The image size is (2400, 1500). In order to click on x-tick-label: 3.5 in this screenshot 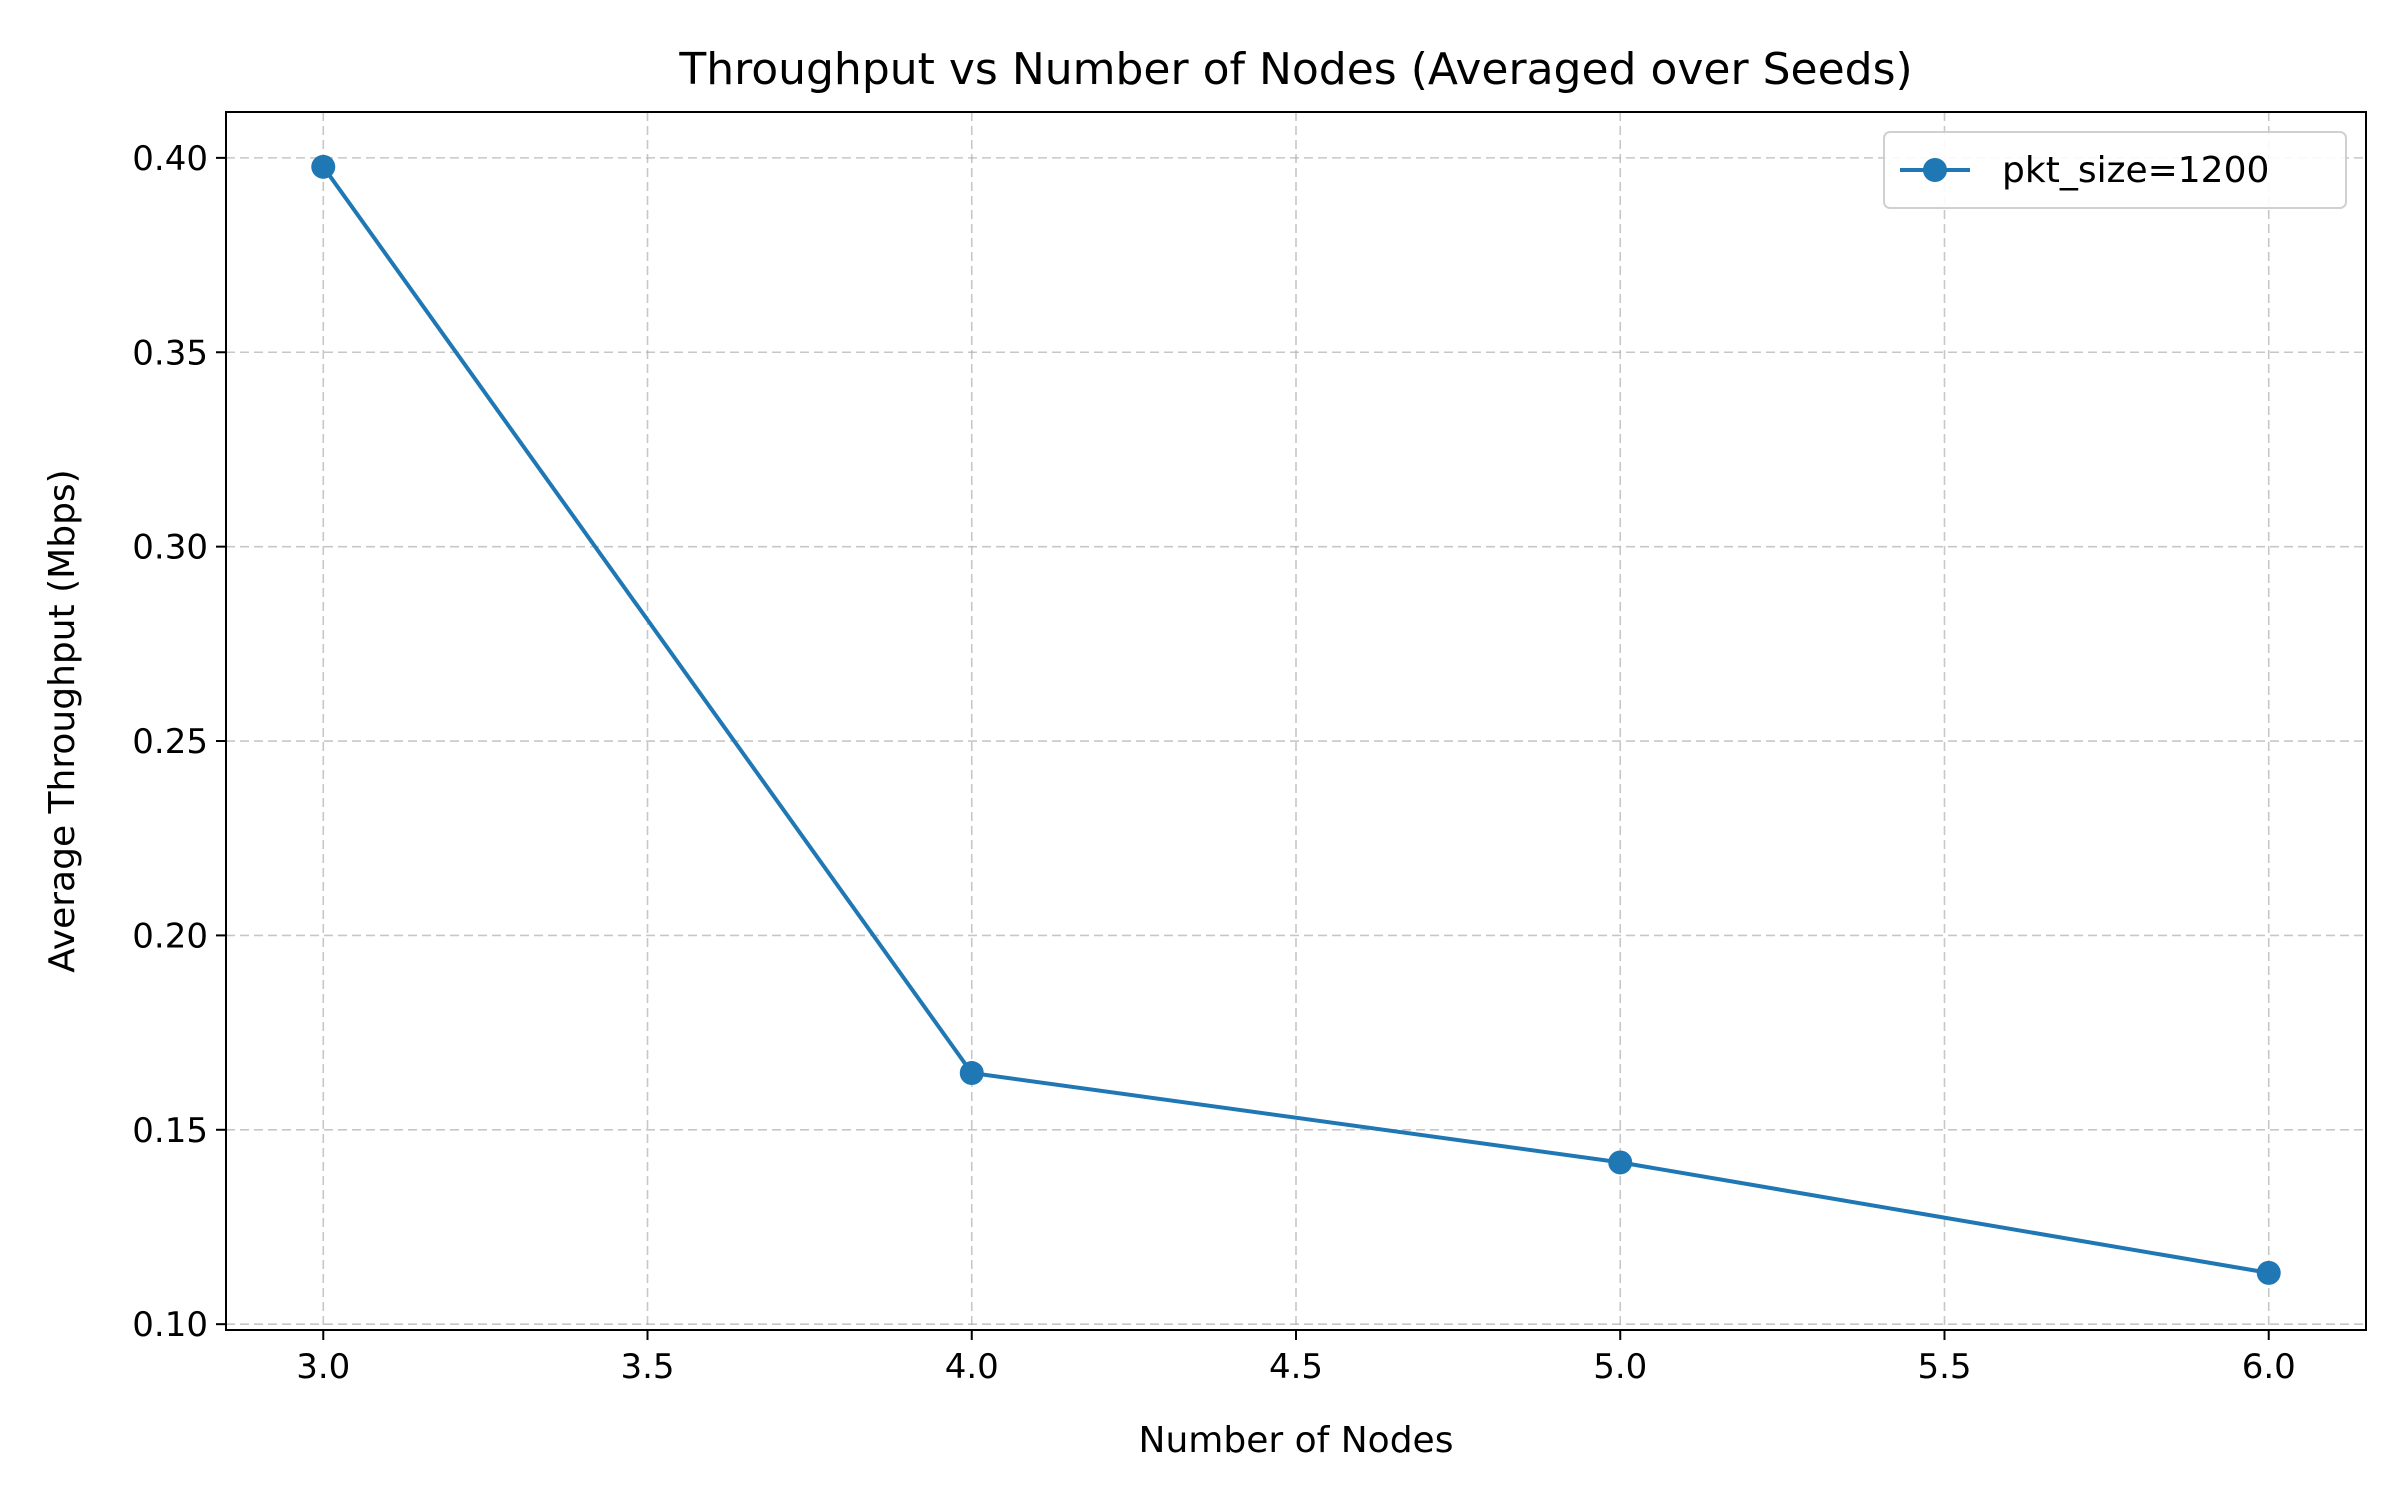, I will do `click(647, 1367)`.